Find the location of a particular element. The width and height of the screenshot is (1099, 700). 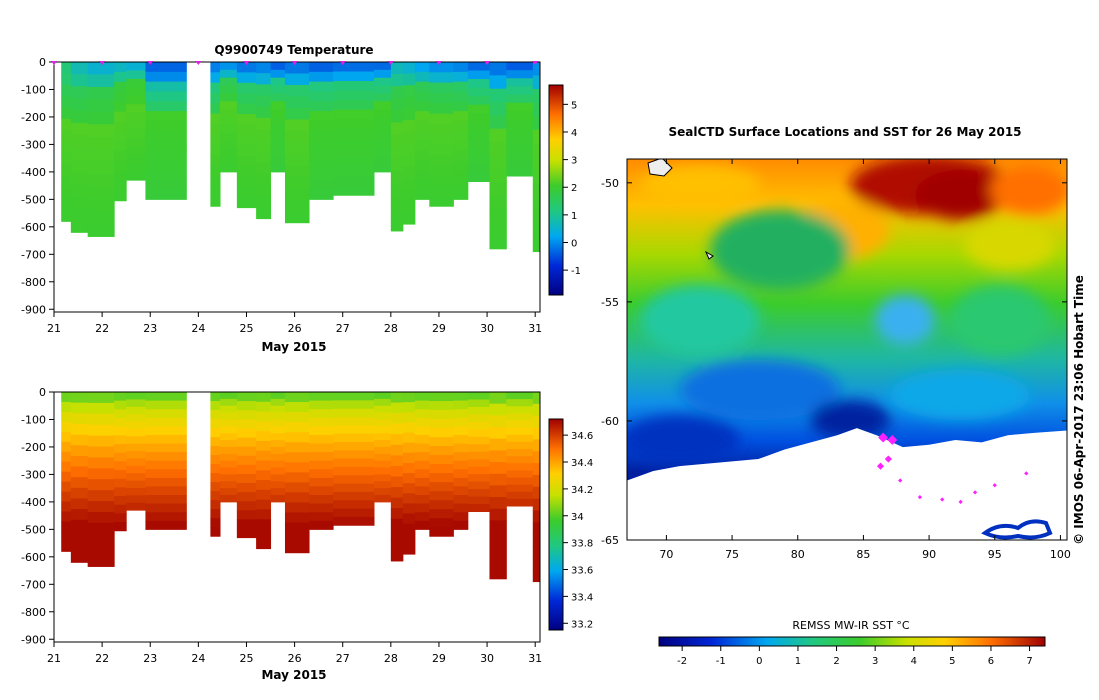

sst-colorbar-tick-label: 2 is located at coordinates (836, 661).